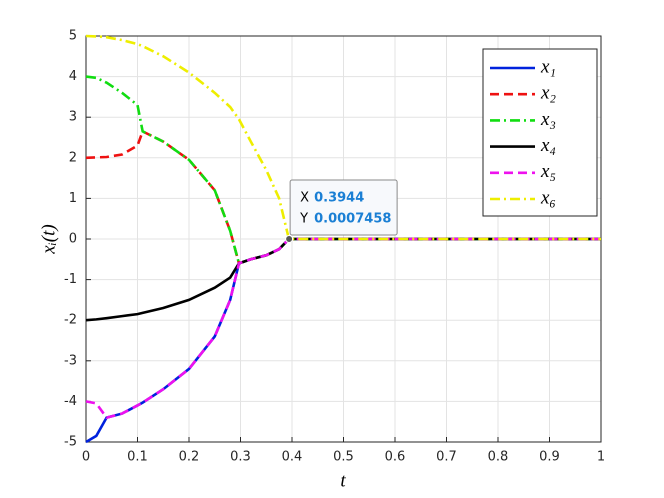 This screenshot has height=498, width=664. Describe the element at coordinates (292, 457) in the screenshot. I see `x-tick-label: 0.4` at that location.